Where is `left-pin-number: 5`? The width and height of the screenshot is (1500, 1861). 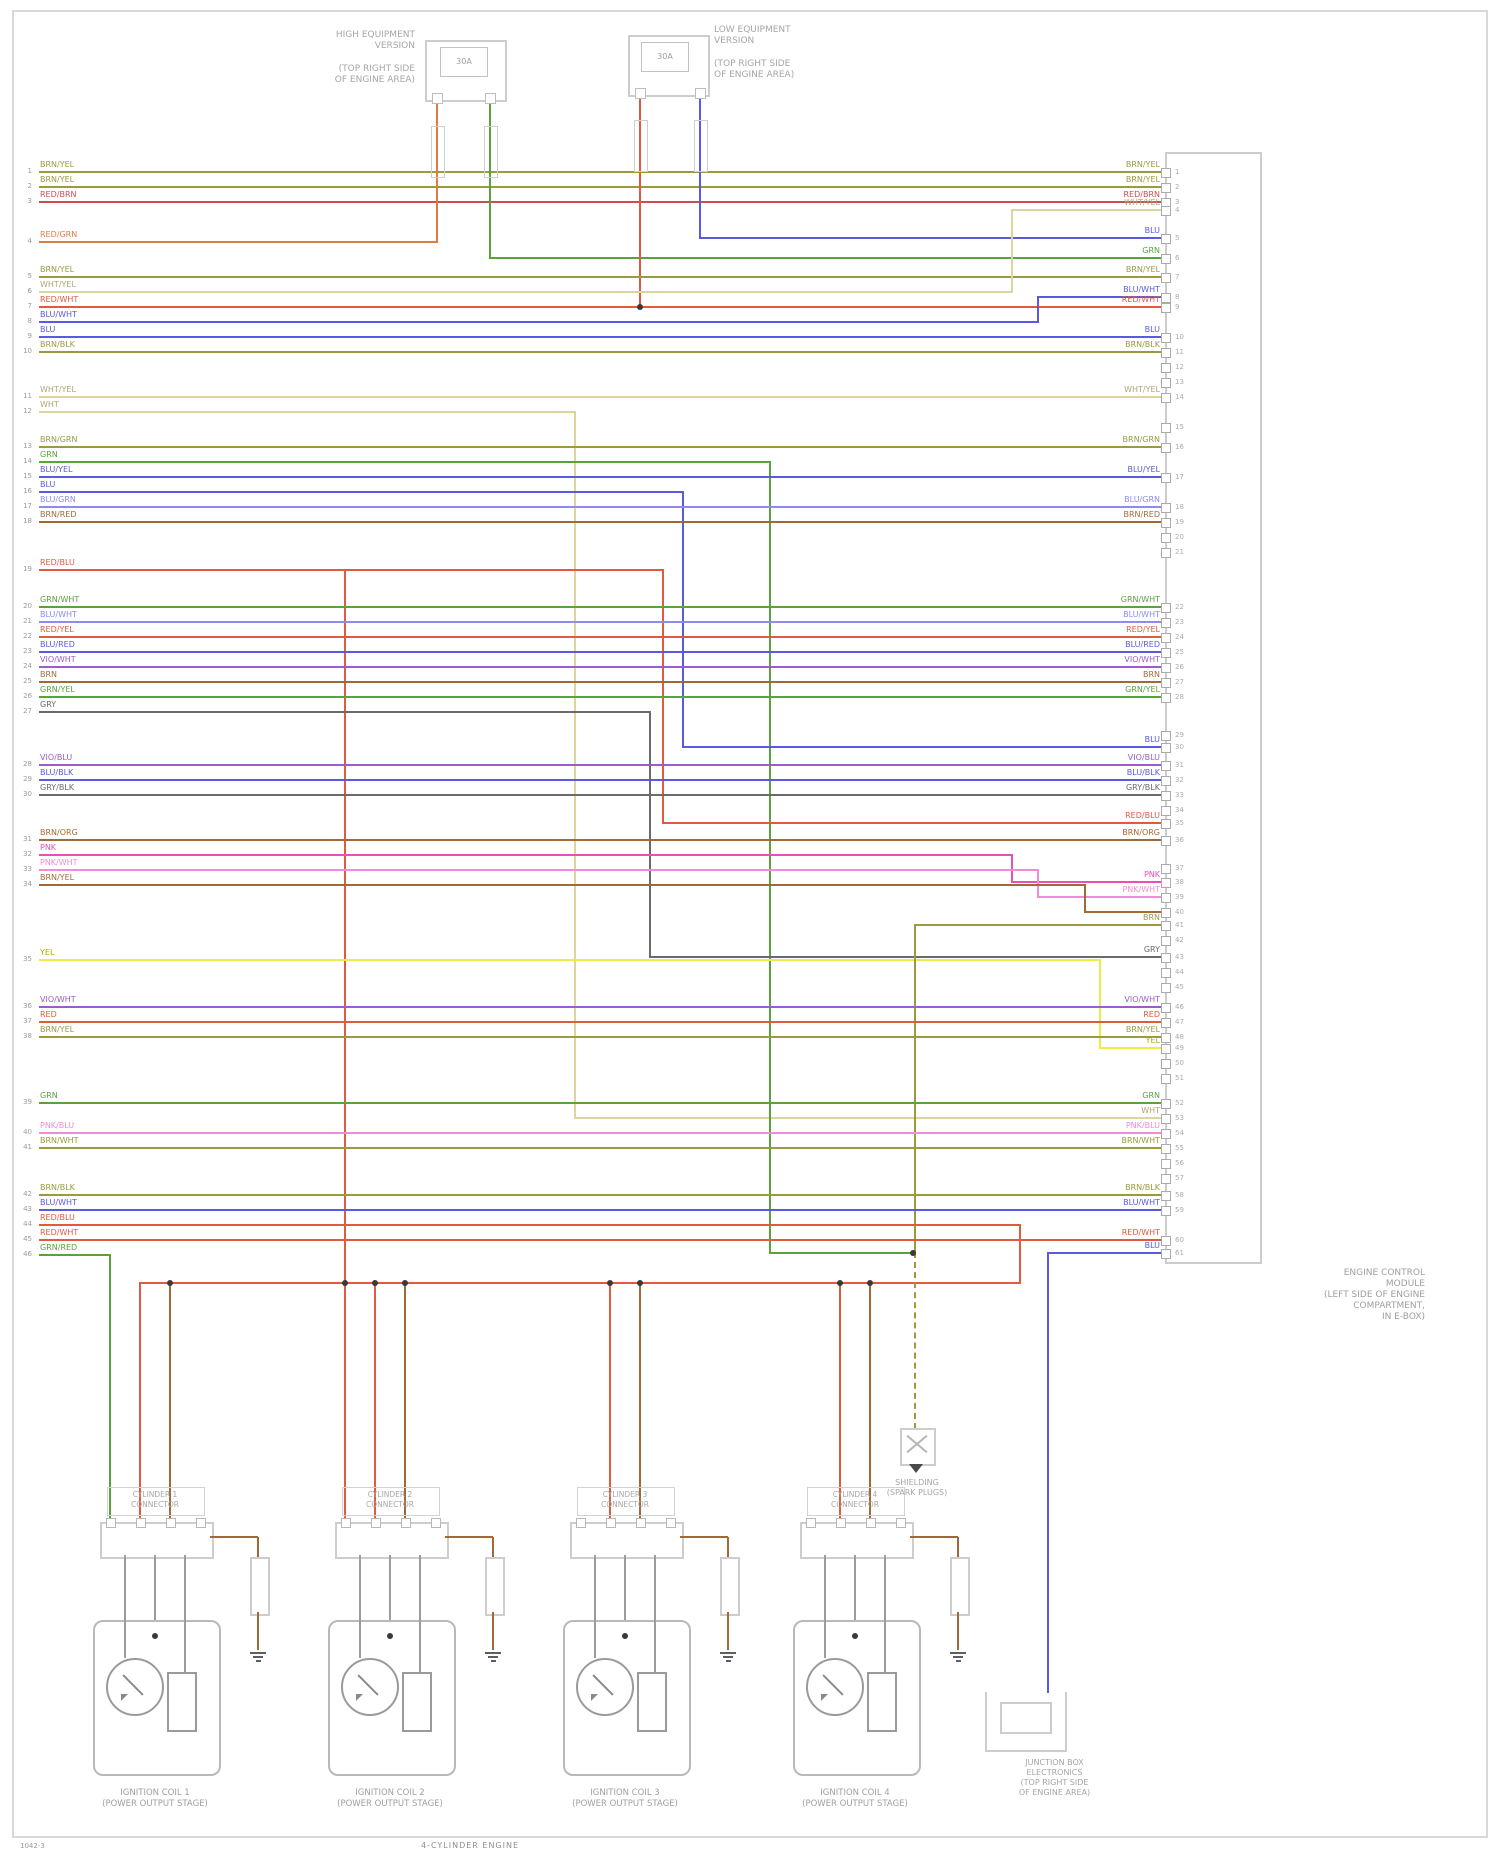 left-pin-number: 5 is located at coordinates (29, 276).